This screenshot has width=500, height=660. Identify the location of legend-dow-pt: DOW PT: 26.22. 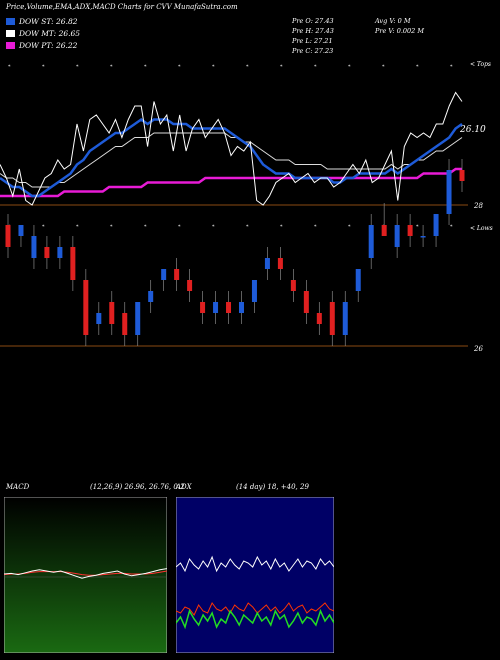
(41, 45).